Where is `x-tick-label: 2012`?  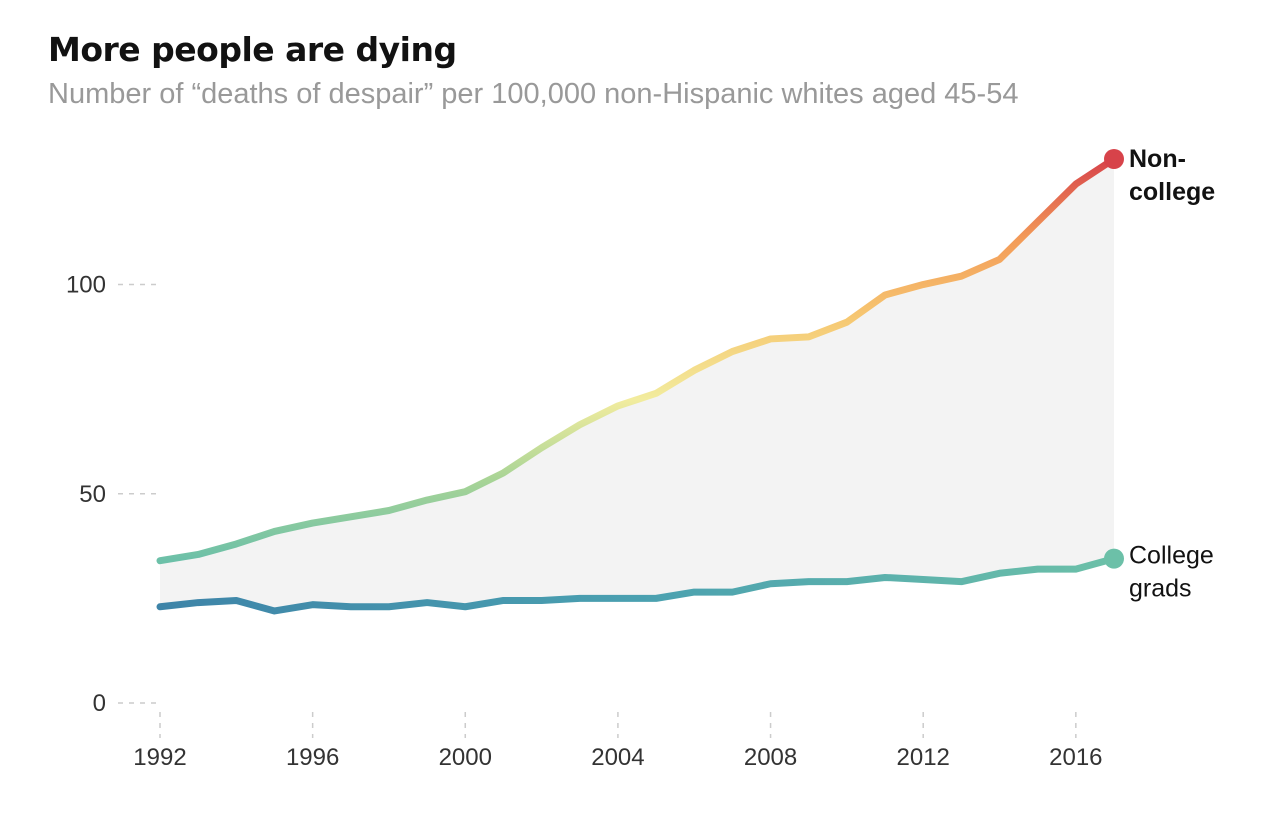
x-tick-label: 2012 is located at coordinates (923, 757).